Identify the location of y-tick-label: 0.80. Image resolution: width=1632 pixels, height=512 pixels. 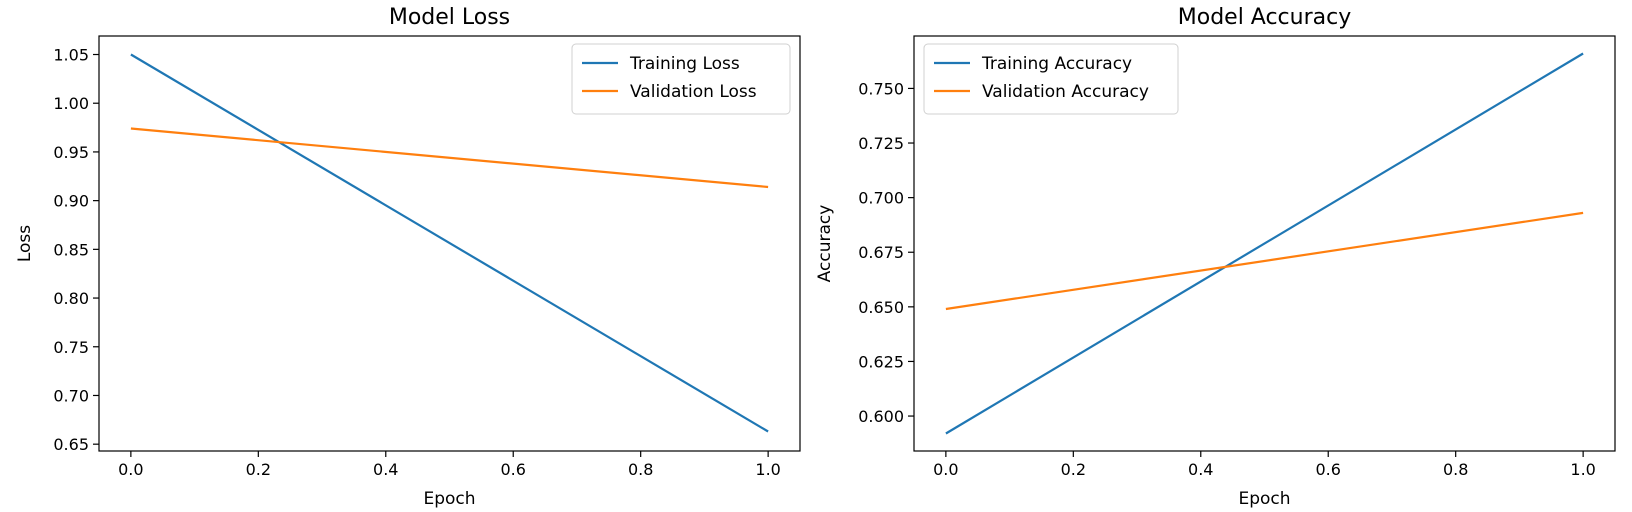
(71, 298).